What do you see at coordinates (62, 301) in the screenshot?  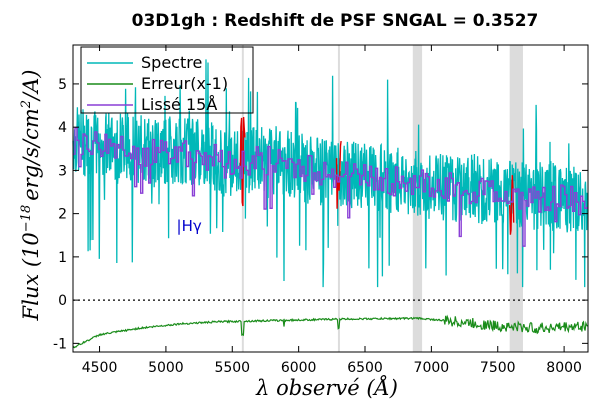 I see `y-tick-label-0: 0` at bounding box center [62, 301].